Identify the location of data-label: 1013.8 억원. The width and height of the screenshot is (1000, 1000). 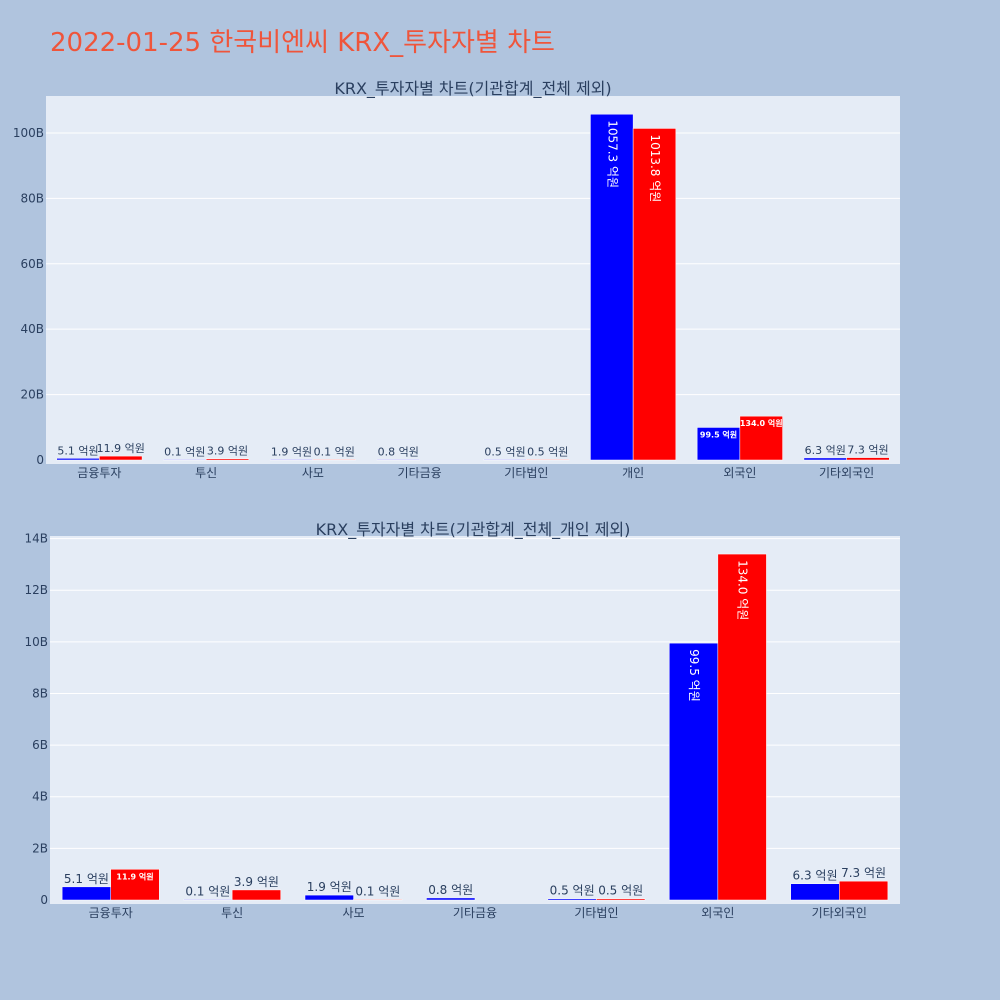
(655, 168).